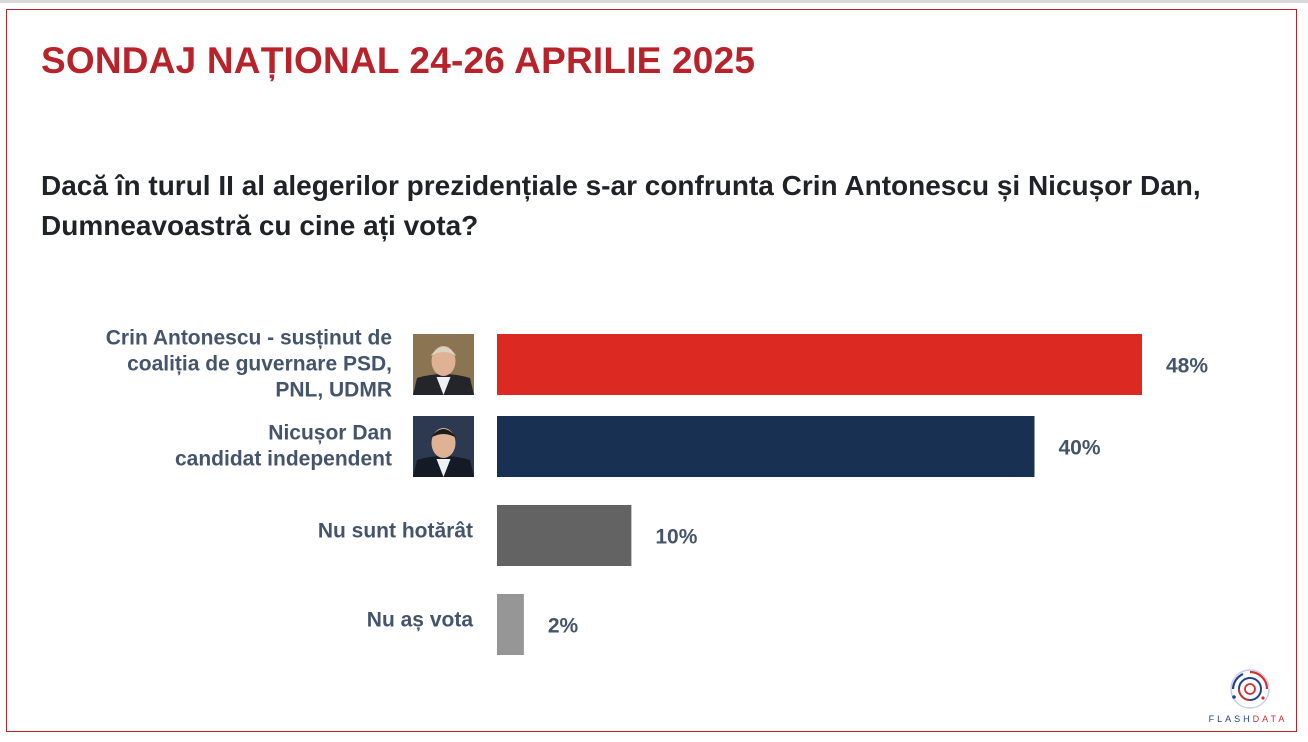  What do you see at coordinates (283, 446) in the screenshot?
I see `category-label: Nicușor Dan candidat independent` at bounding box center [283, 446].